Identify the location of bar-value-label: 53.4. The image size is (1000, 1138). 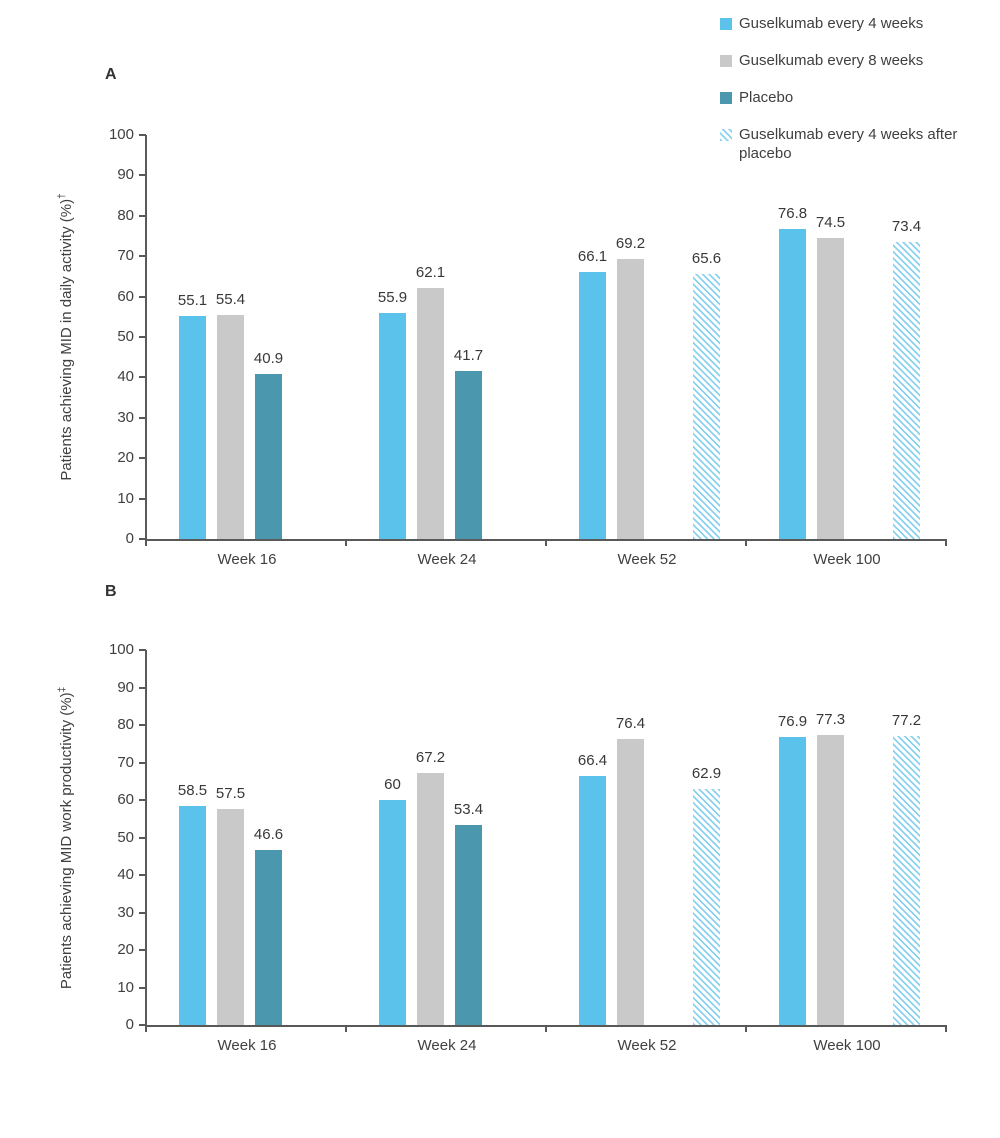
(468, 809).